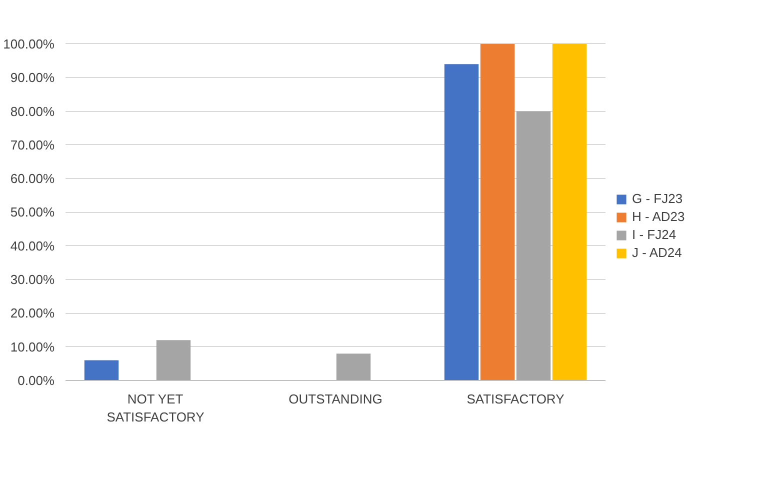  Describe the element at coordinates (32, 313) in the screenshot. I see `y-tick-label: 20.00%` at that location.